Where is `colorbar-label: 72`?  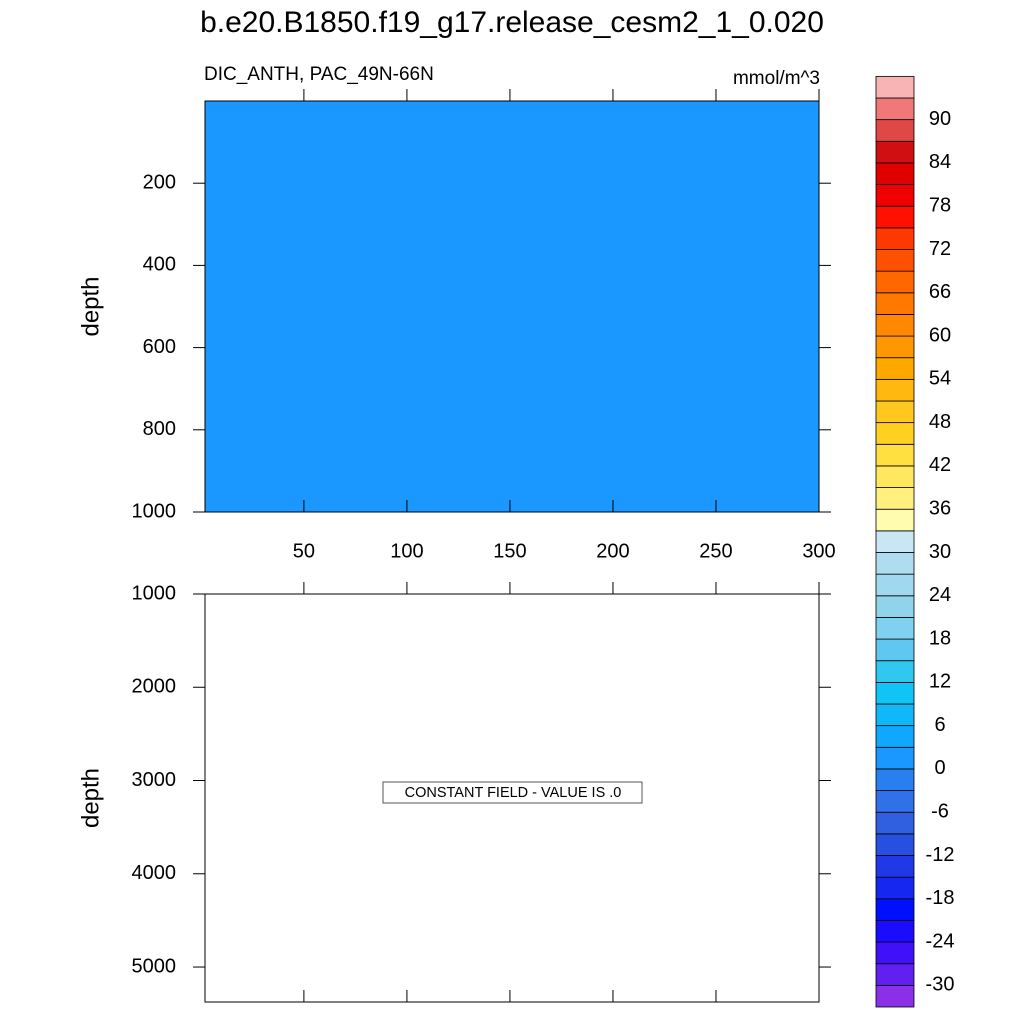 colorbar-label: 72 is located at coordinates (940, 249).